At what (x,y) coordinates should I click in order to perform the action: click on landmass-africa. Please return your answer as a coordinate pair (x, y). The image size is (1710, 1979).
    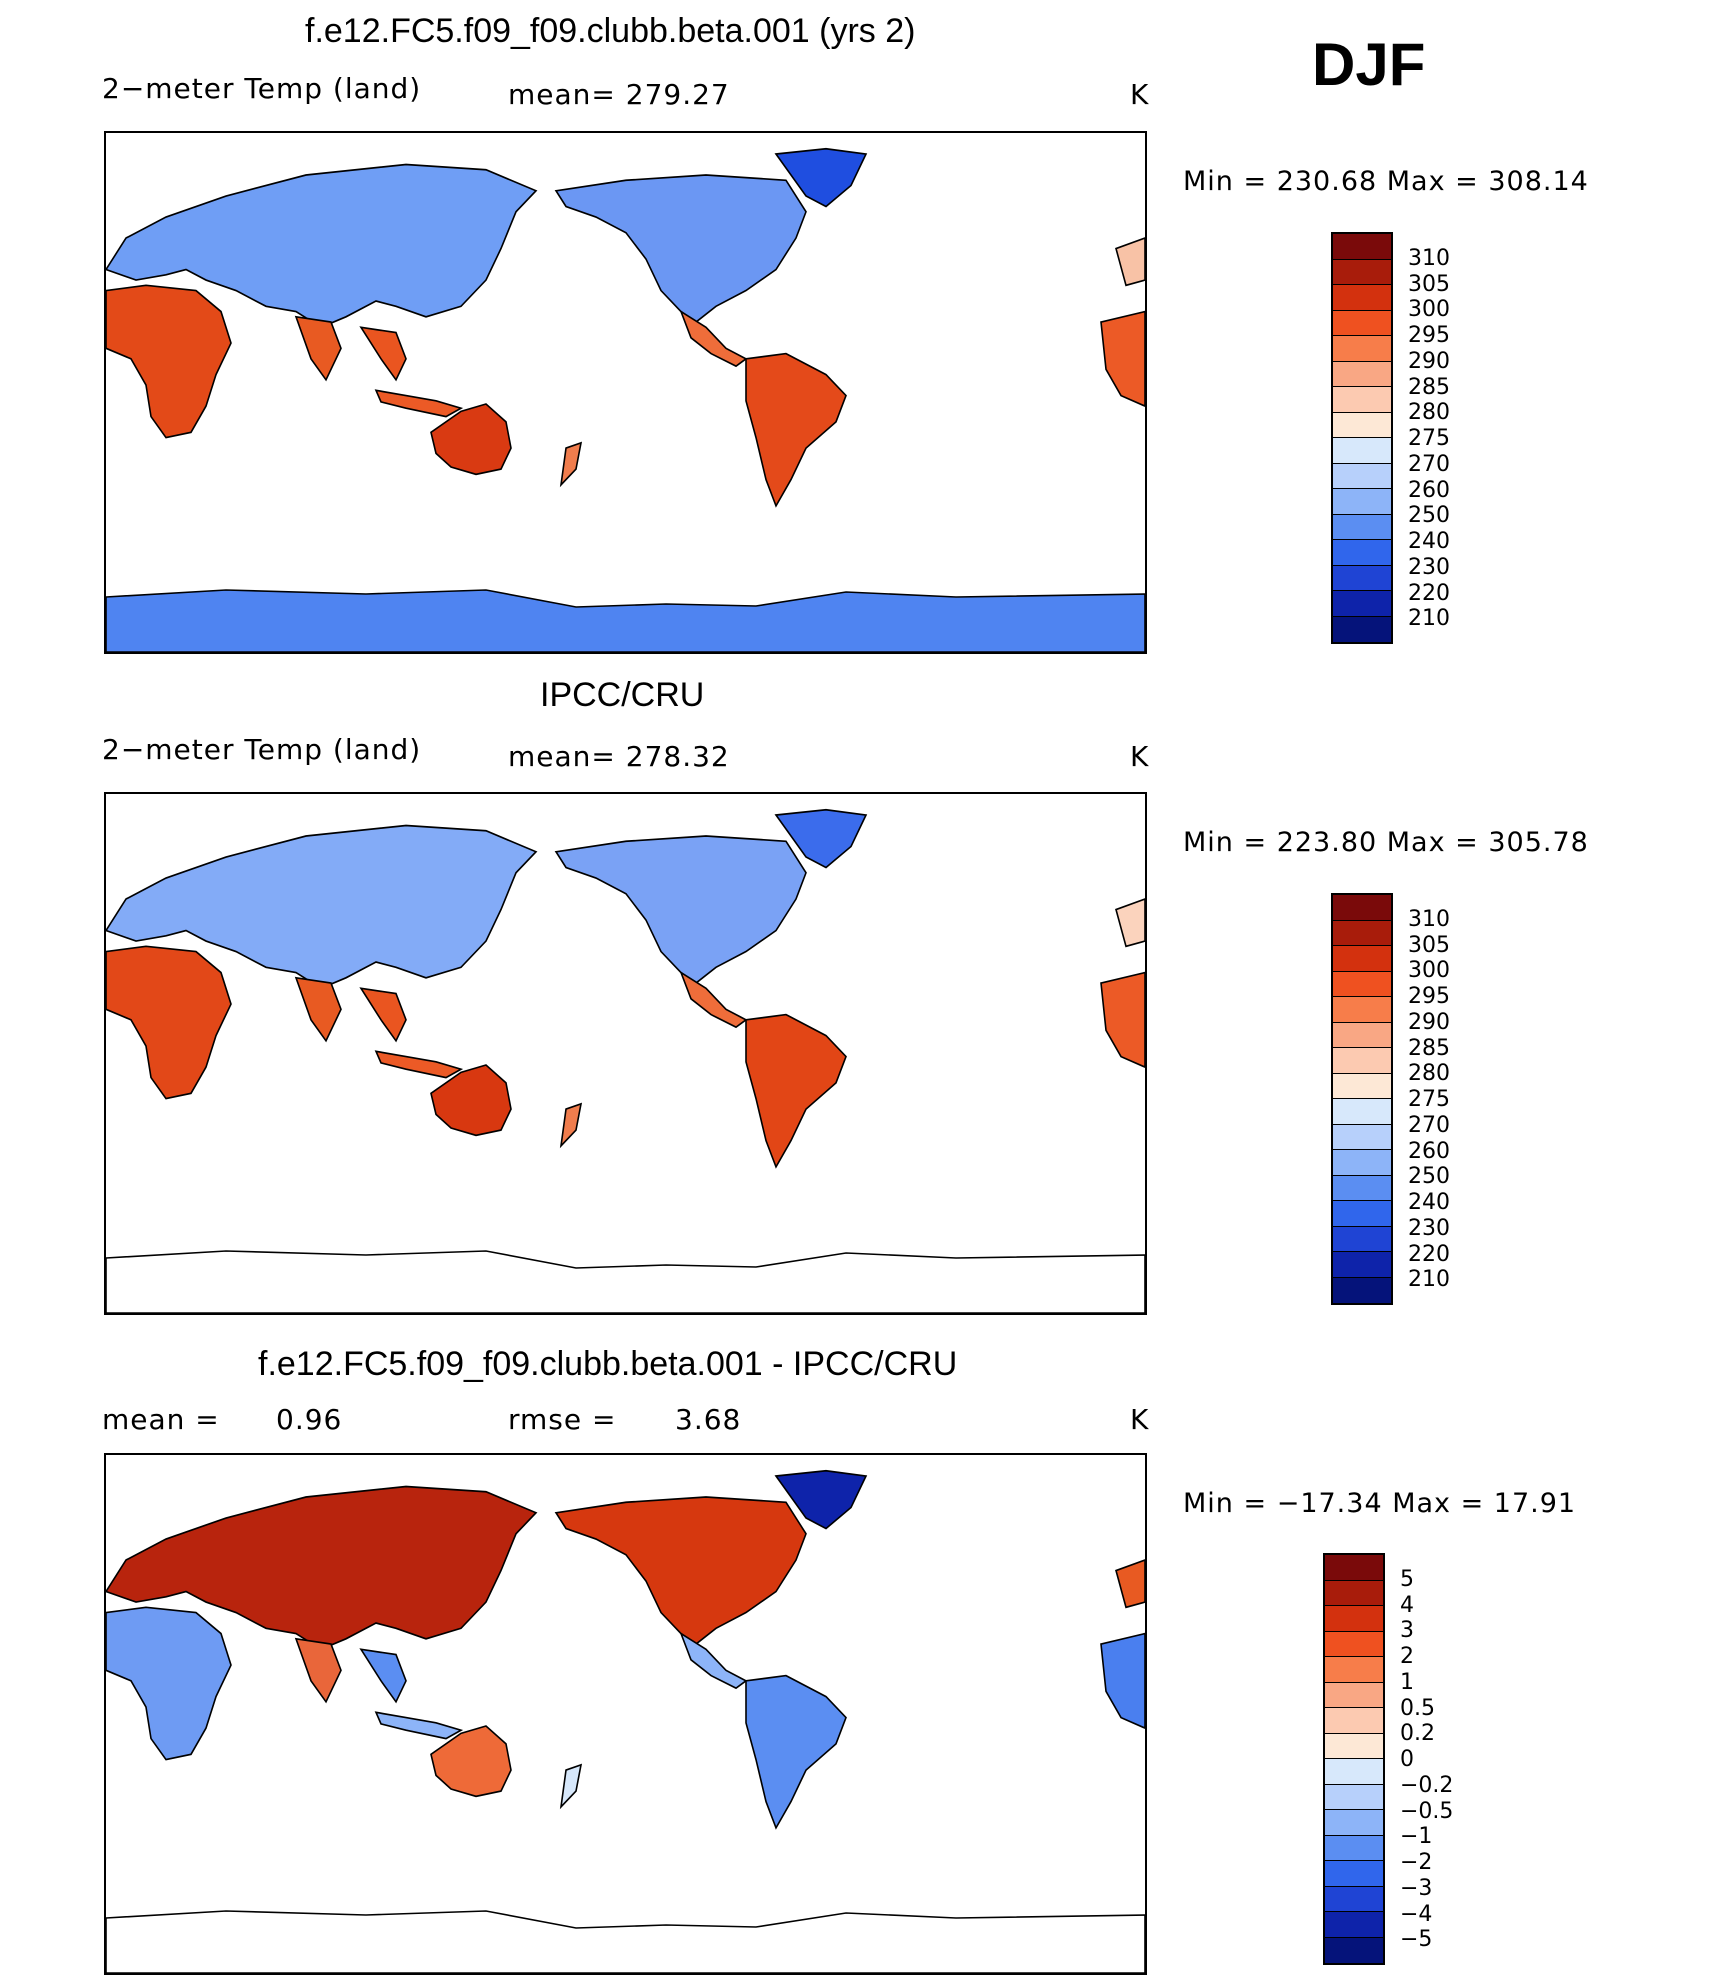
    Looking at the image, I should click on (169, 361).